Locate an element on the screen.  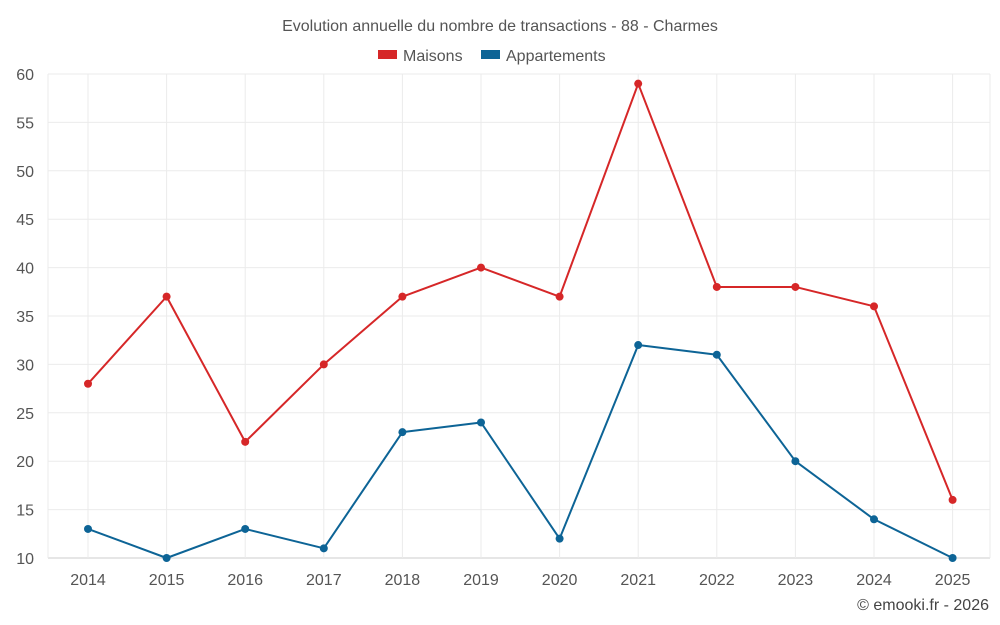
x-tick-label: 2022 is located at coordinates (717, 580).